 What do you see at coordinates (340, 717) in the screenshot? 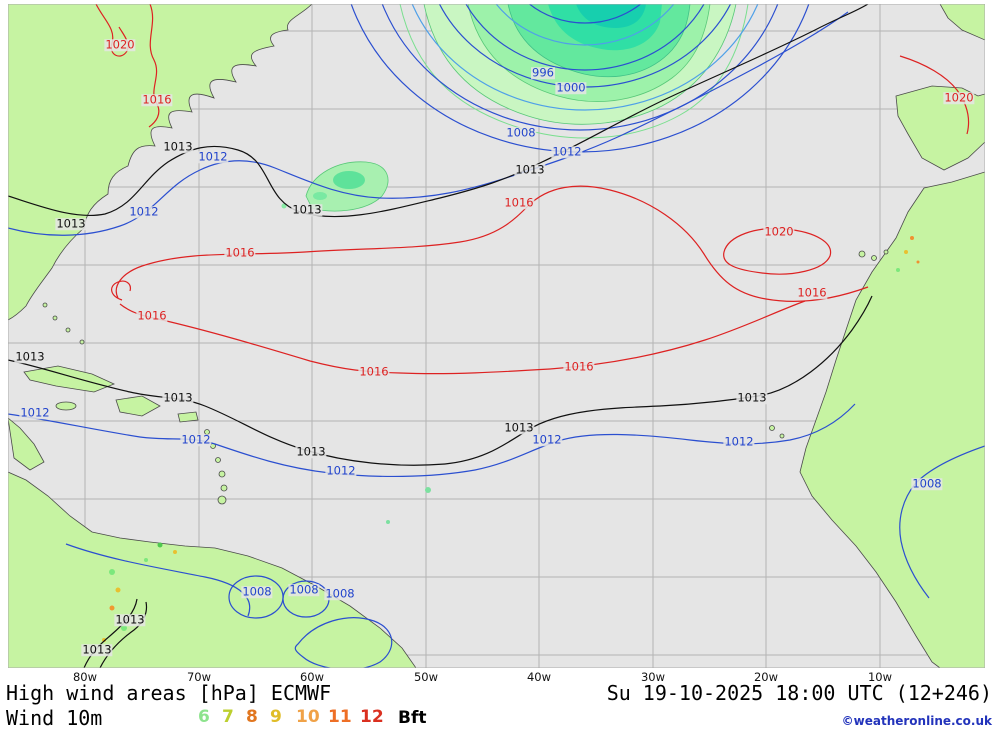
I see `legend-bft-11: 11` at bounding box center [340, 717].